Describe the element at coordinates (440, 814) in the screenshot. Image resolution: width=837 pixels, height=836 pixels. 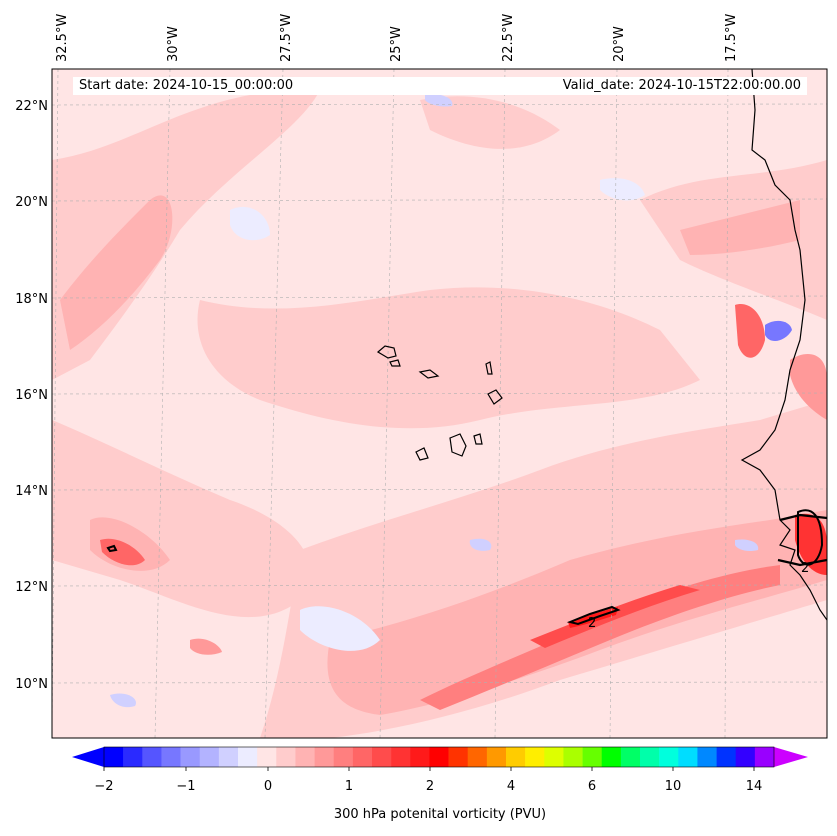
I see `colorbar-title: 300 hPa potenital vorticity (PVU)` at that location.